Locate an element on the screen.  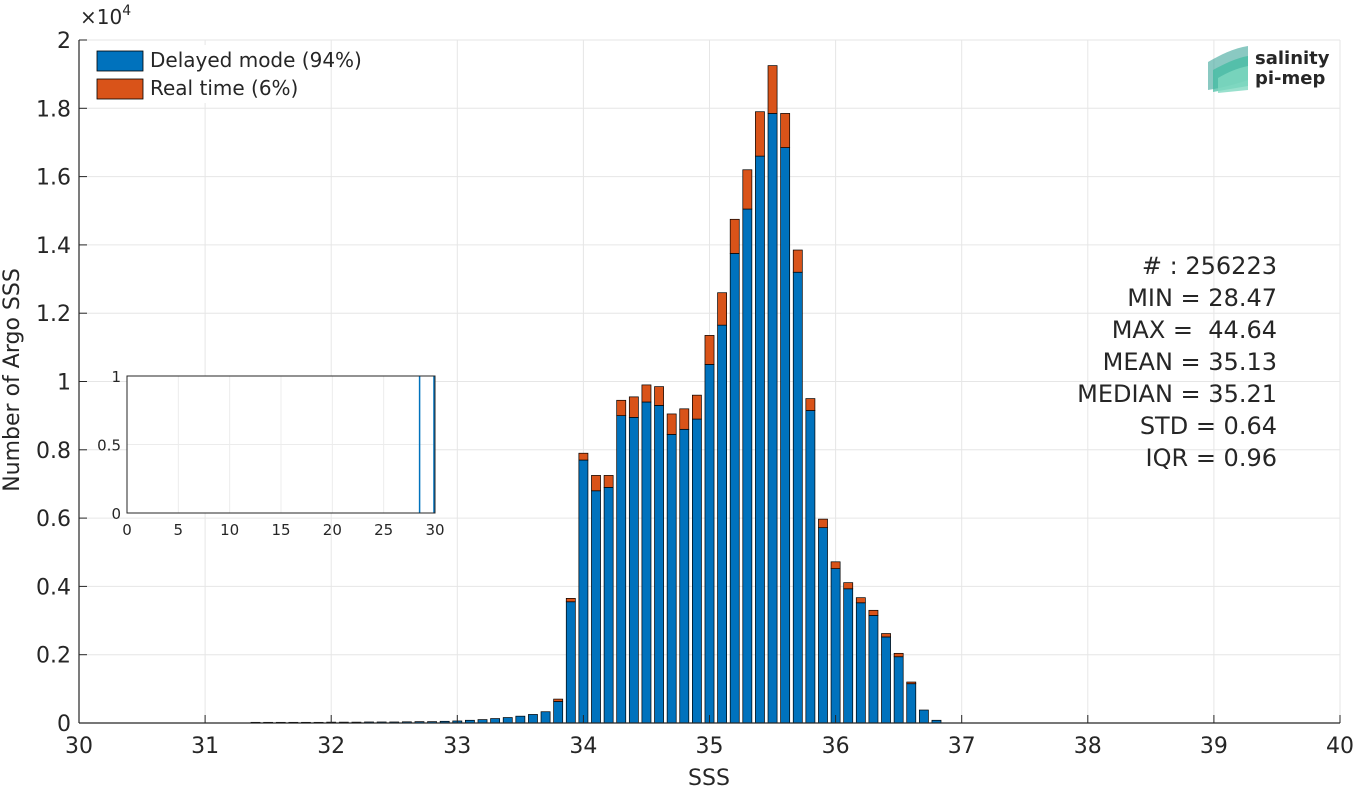
exponent-base: ×10 is located at coordinates (101, 17).